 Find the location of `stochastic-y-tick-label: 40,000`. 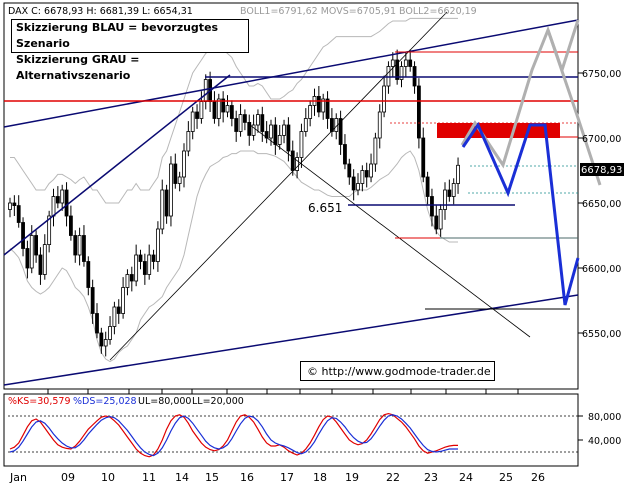

stochastic-y-tick-label: 40,000 is located at coordinates (604, 441).